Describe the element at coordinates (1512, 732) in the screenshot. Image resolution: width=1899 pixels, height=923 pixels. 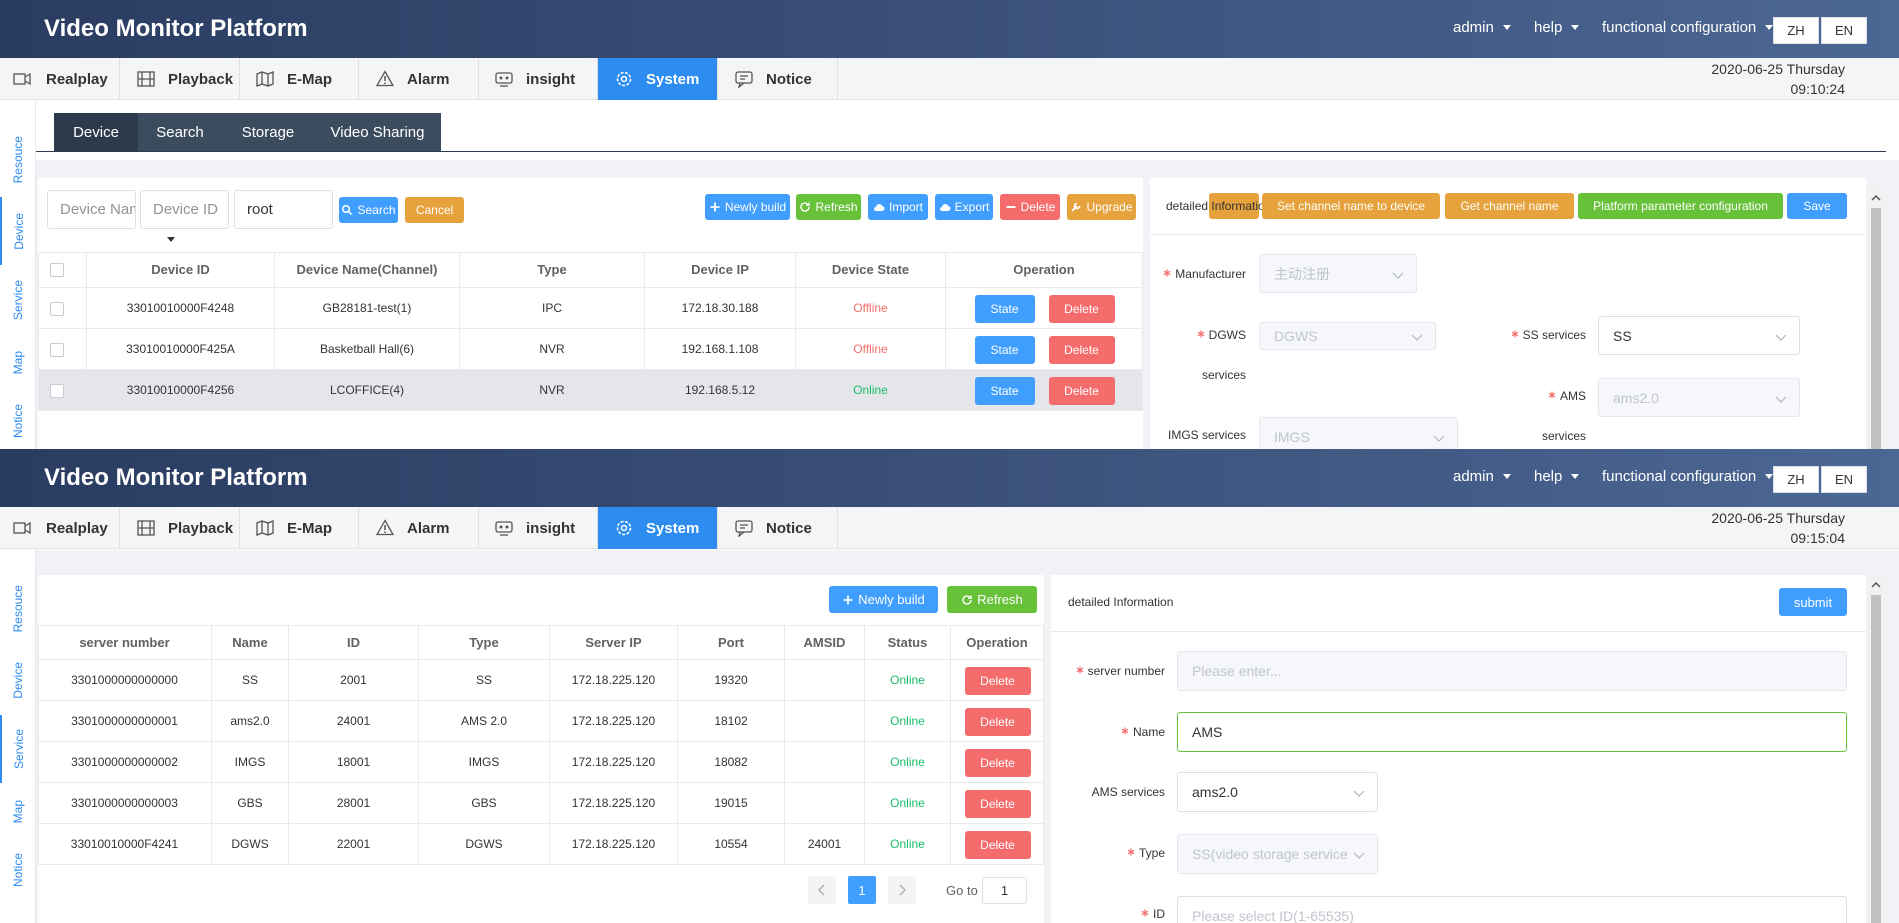
I see `text-input: AMS` at that location.